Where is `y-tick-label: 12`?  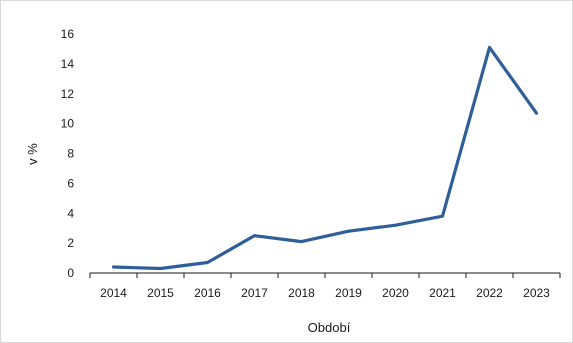
y-tick-label: 12 is located at coordinates (68, 94).